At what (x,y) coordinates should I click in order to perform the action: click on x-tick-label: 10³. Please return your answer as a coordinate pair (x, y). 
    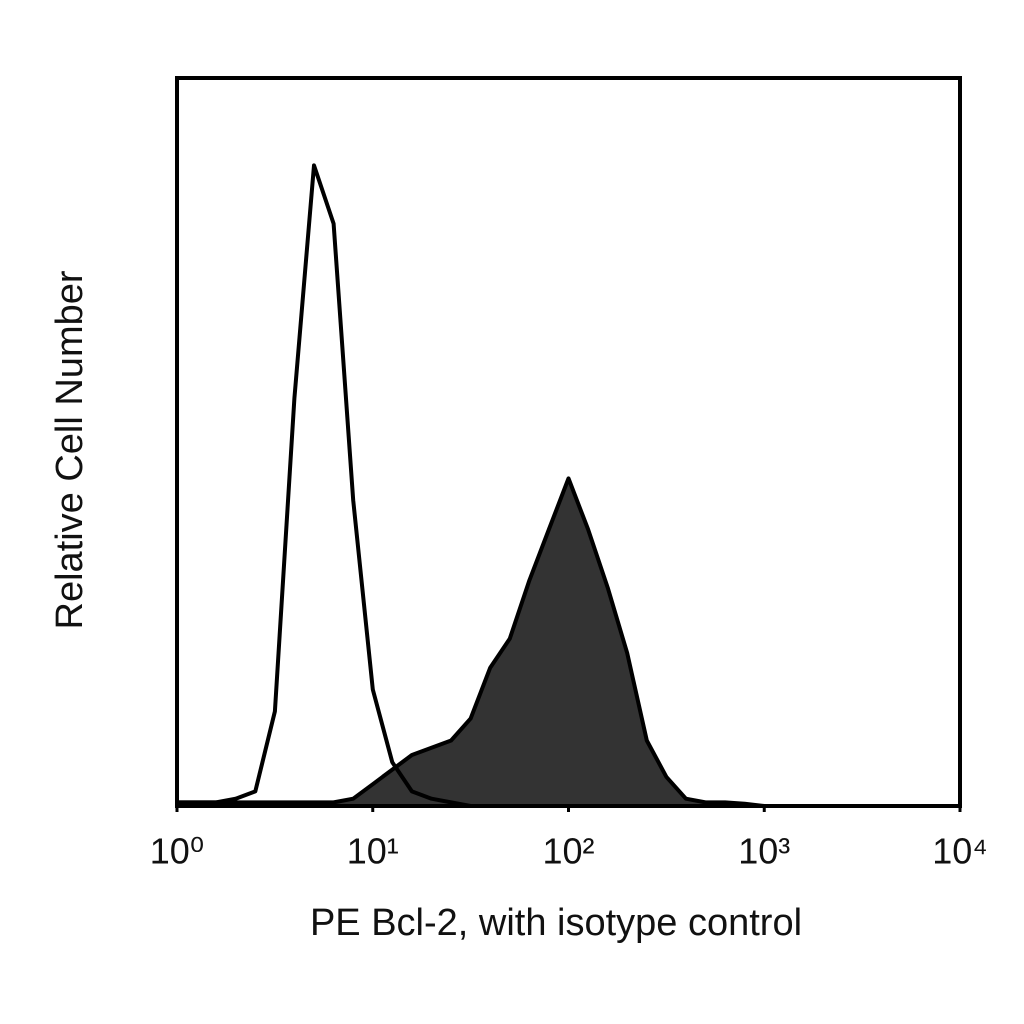
    Looking at the image, I should click on (764, 851).